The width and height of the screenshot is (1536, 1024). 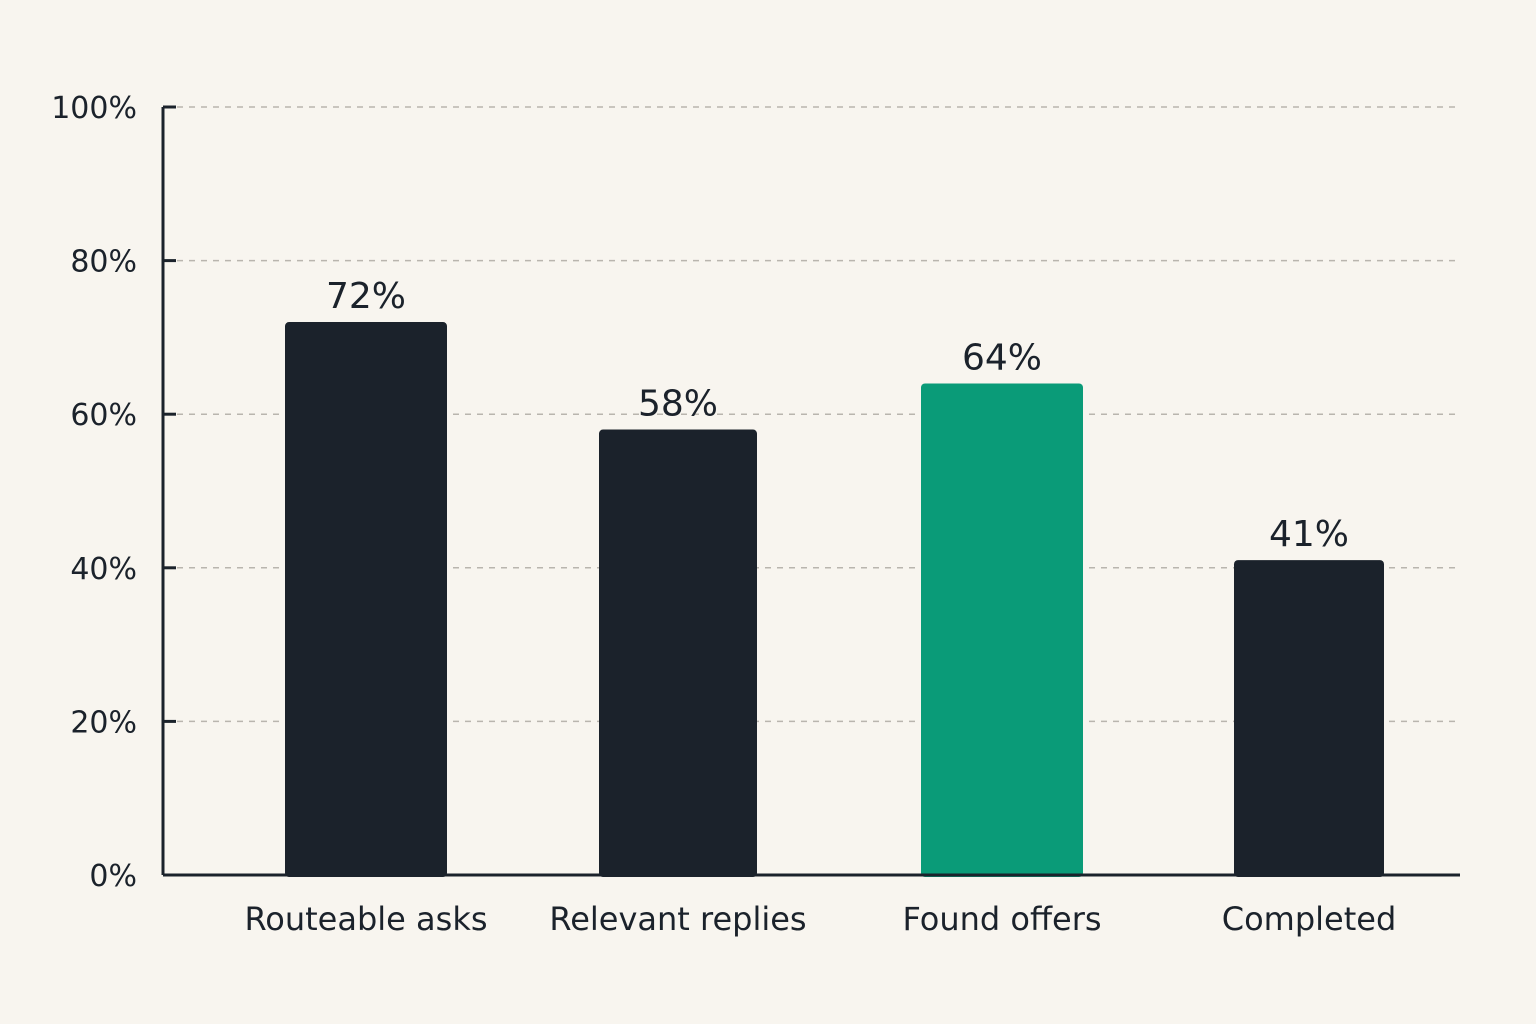 What do you see at coordinates (94, 108) in the screenshot?
I see `y-tick-label: 100%` at bounding box center [94, 108].